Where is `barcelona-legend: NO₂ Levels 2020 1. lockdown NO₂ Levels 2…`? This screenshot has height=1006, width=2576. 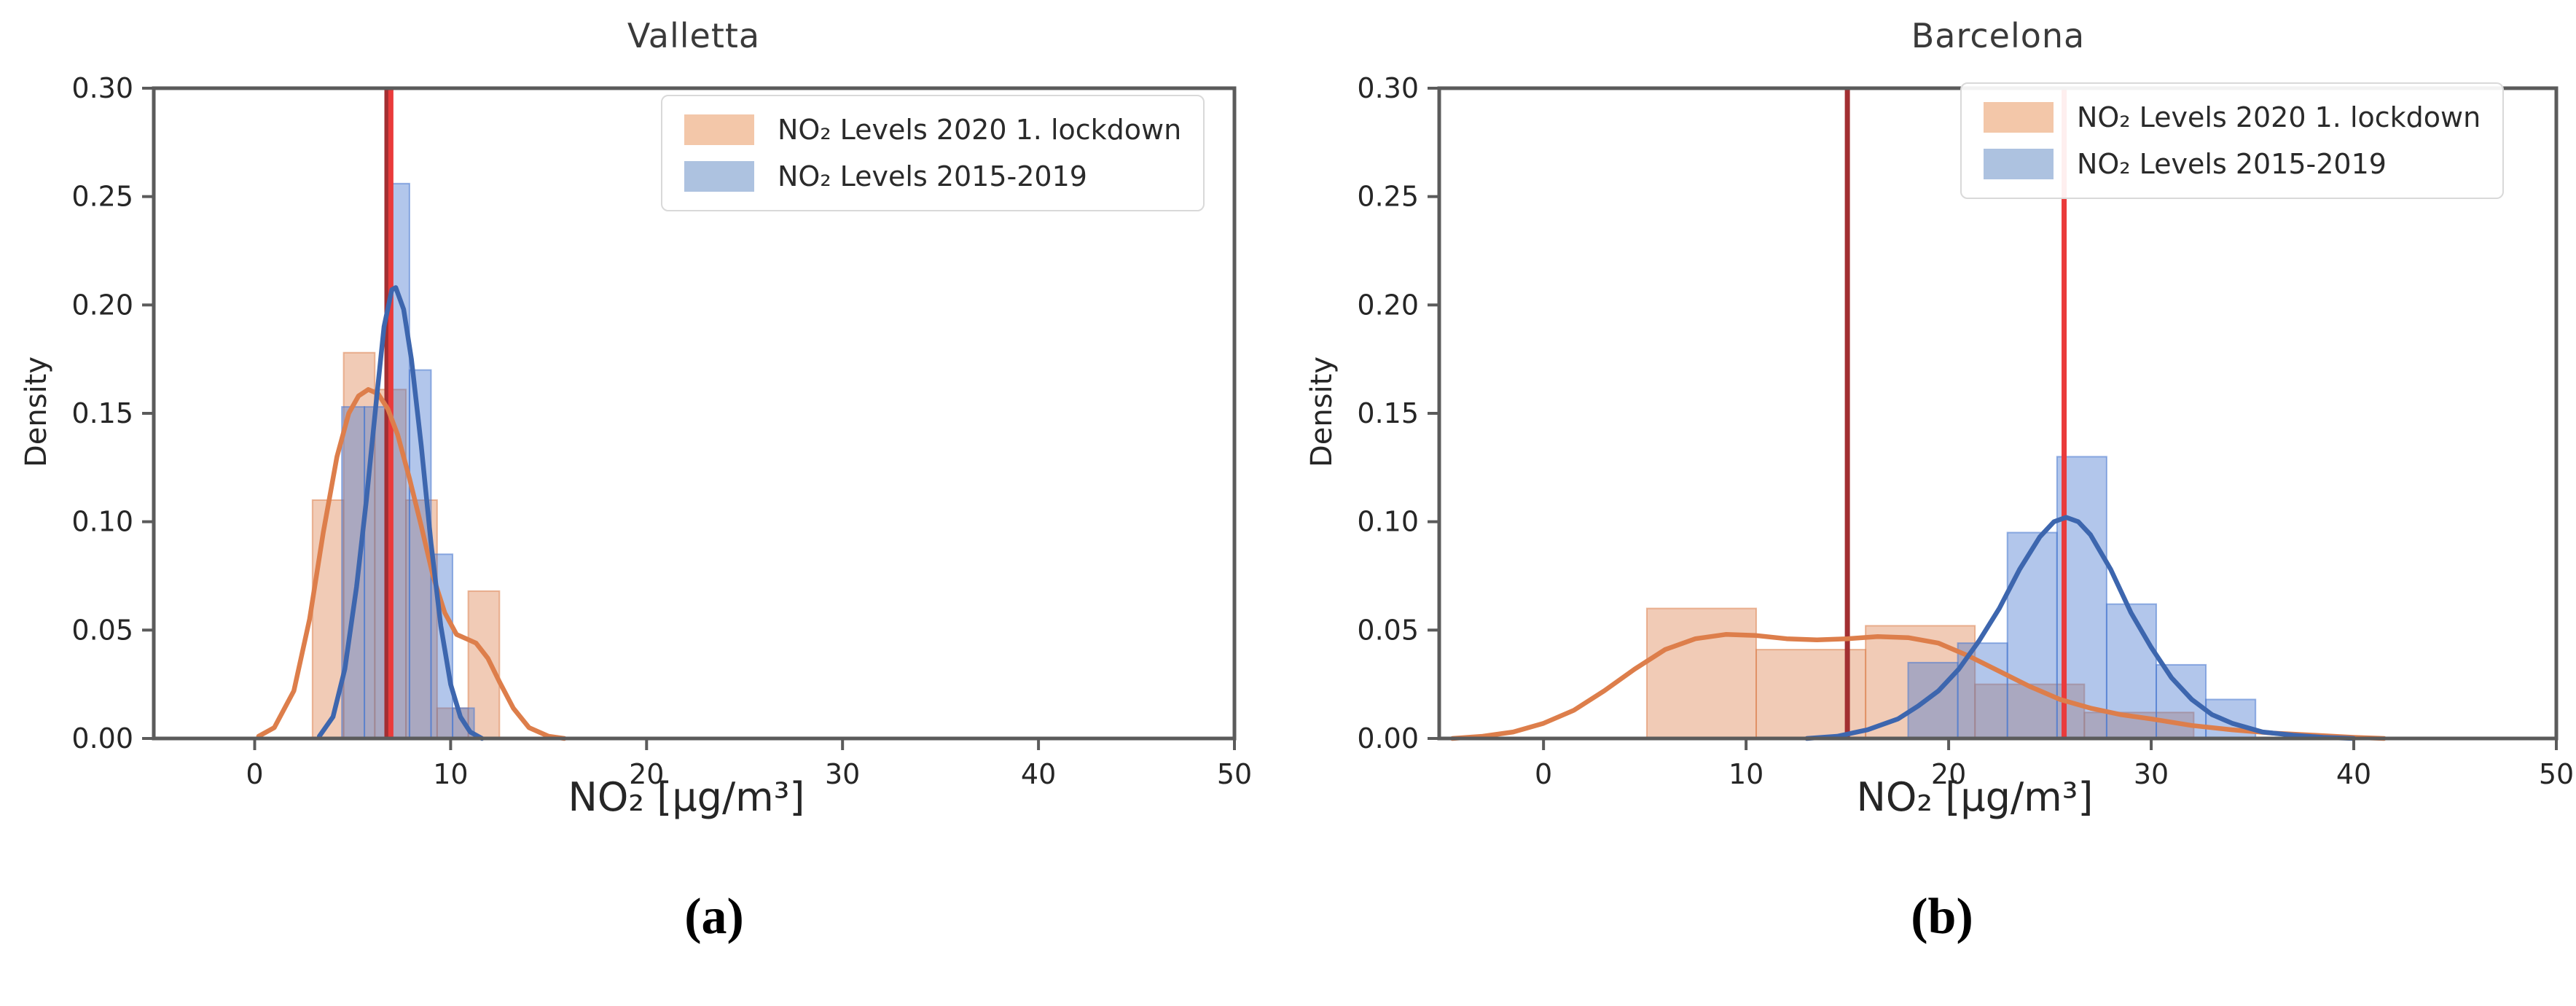
barcelona-legend: NO₂ Levels 2020 1. lockdown NO₂ Levels 2… is located at coordinates (2232, 140).